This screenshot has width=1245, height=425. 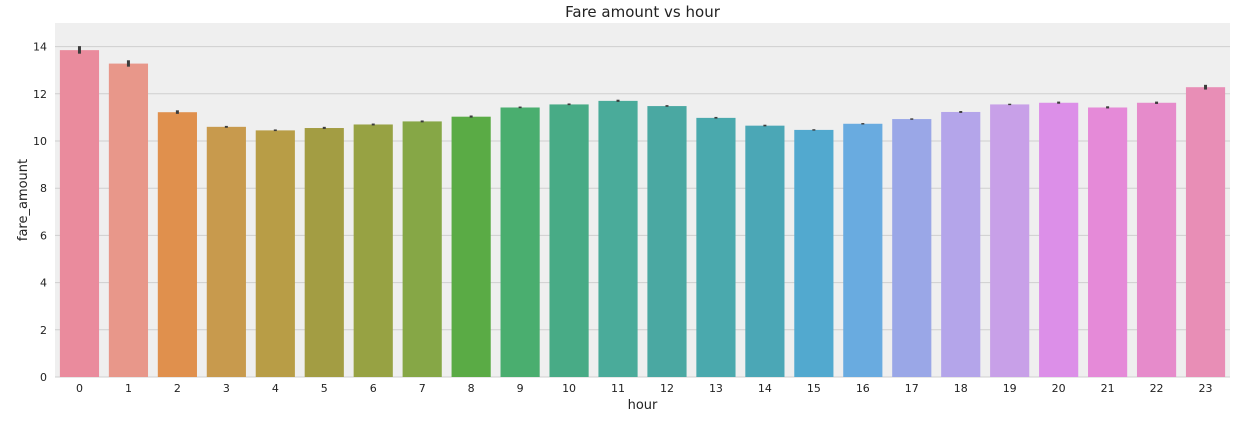 I want to click on y-tick-label: 12, so click(x=40, y=94).